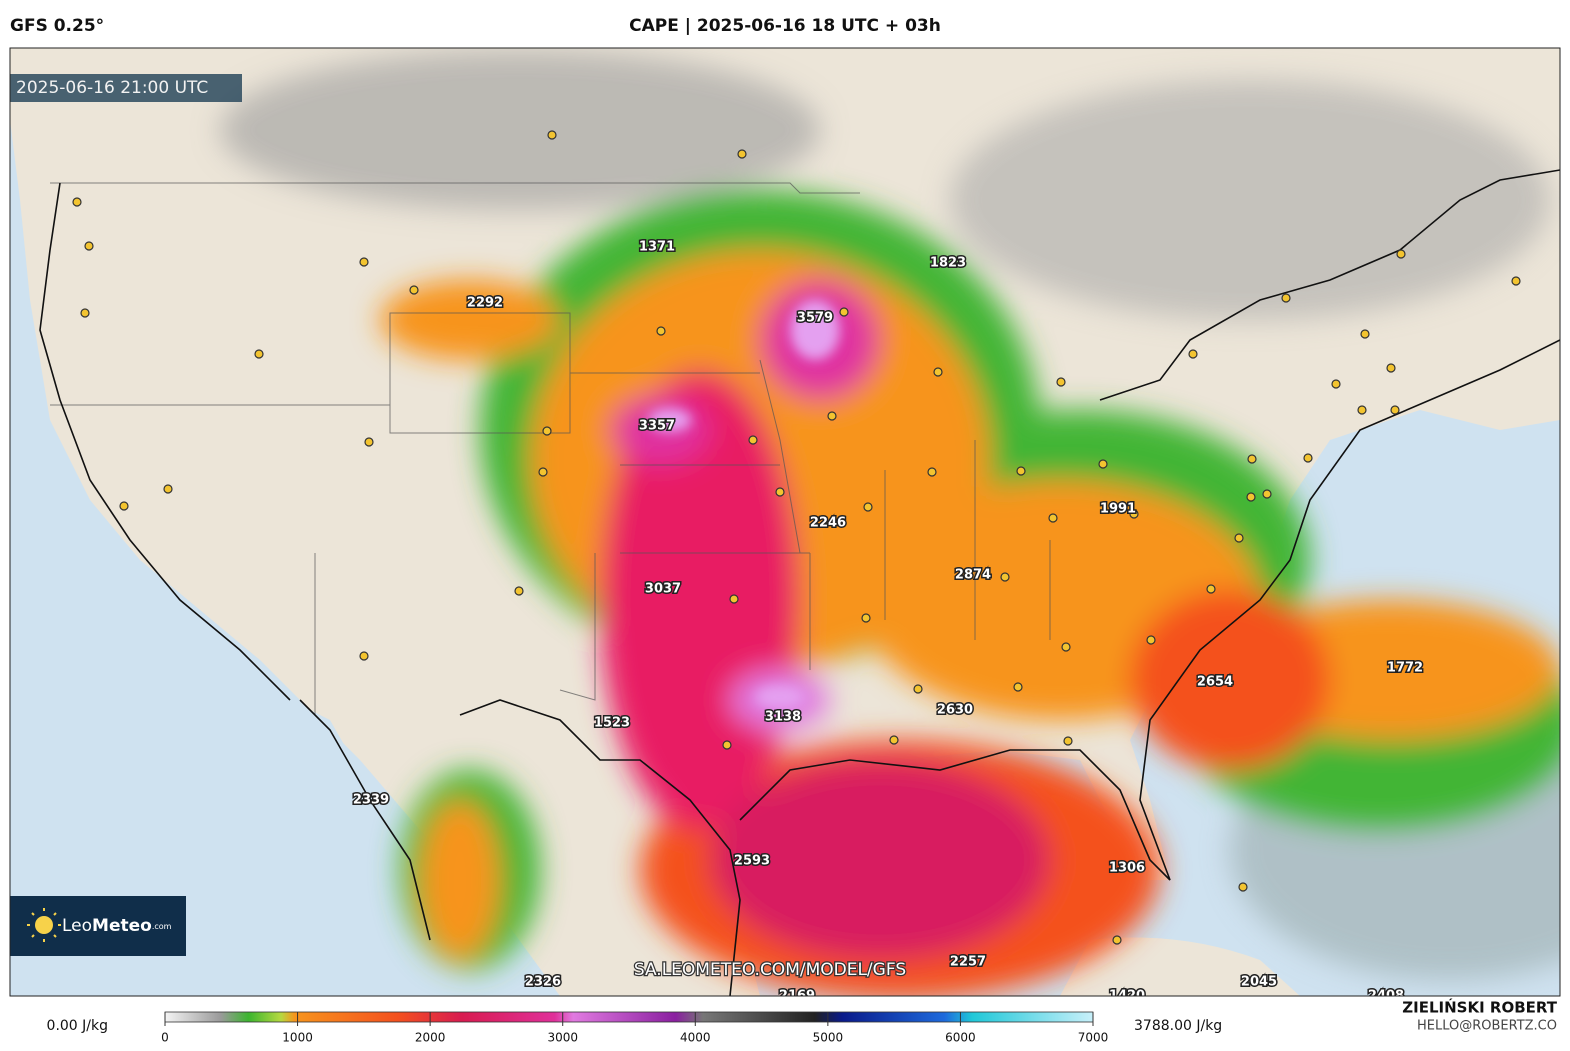 Image resolution: width=1570 pixels, height=1051 pixels. I want to click on map-title: CAPE | 2025-06-16 18 UTC + 03h, so click(785, 26).